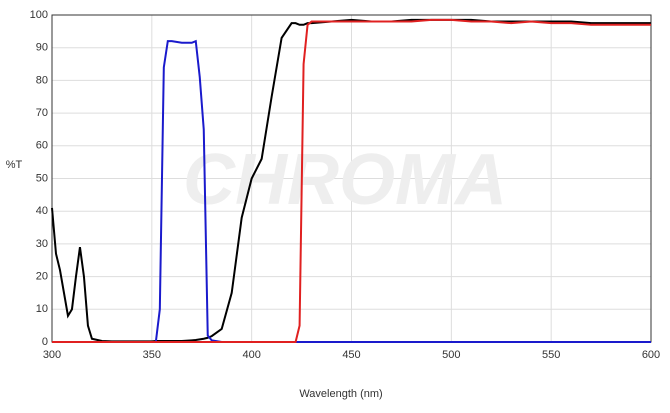  What do you see at coordinates (42, 309) in the screenshot?
I see `y-tick-label: 10` at bounding box center [42, 309].